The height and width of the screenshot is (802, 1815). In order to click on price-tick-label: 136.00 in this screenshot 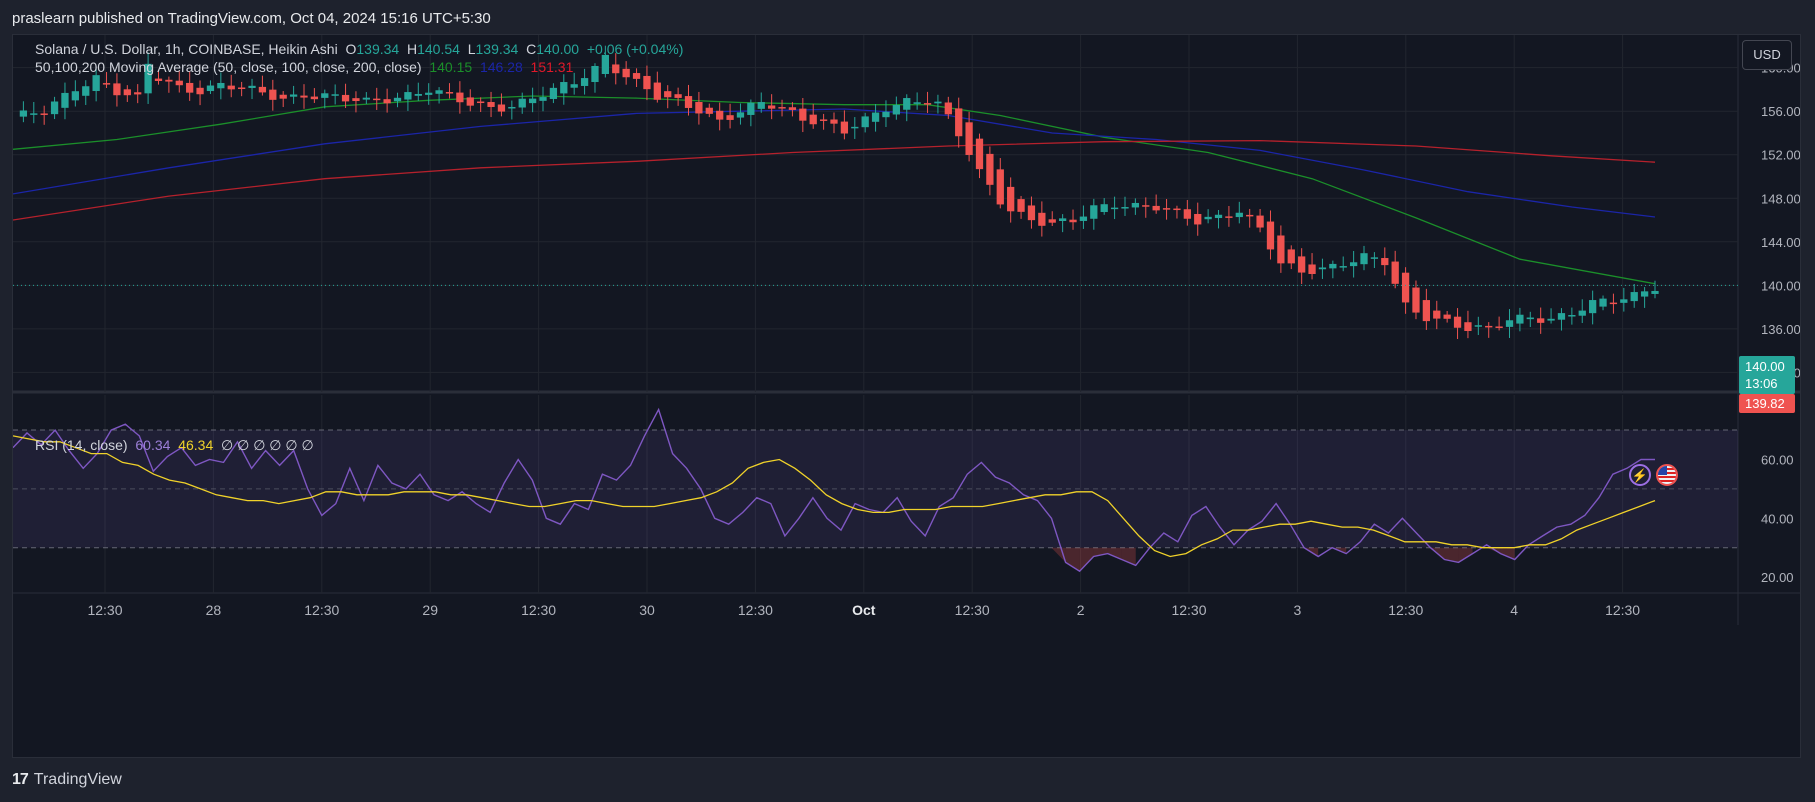, I will do `click(1780, 329)`.